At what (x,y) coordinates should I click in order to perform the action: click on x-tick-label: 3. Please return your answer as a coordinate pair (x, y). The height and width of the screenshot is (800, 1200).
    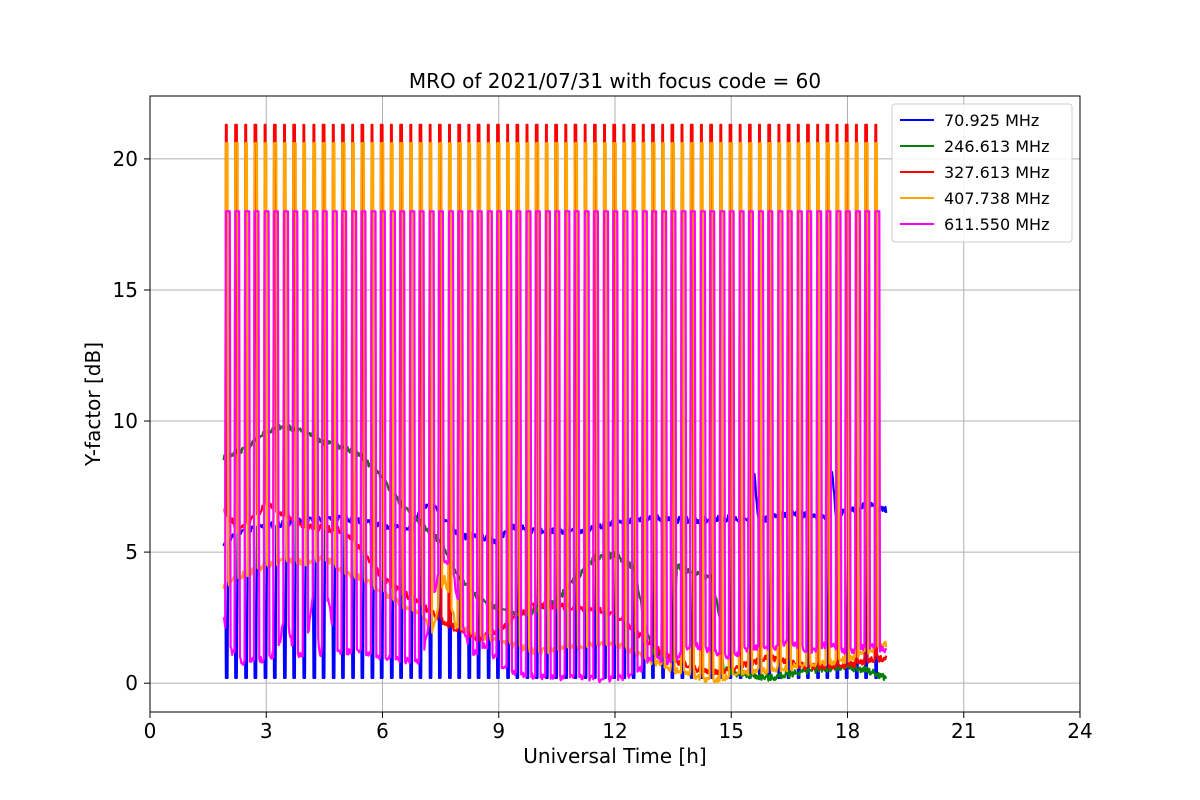
    Looking at the image, I should click on (266, 731).